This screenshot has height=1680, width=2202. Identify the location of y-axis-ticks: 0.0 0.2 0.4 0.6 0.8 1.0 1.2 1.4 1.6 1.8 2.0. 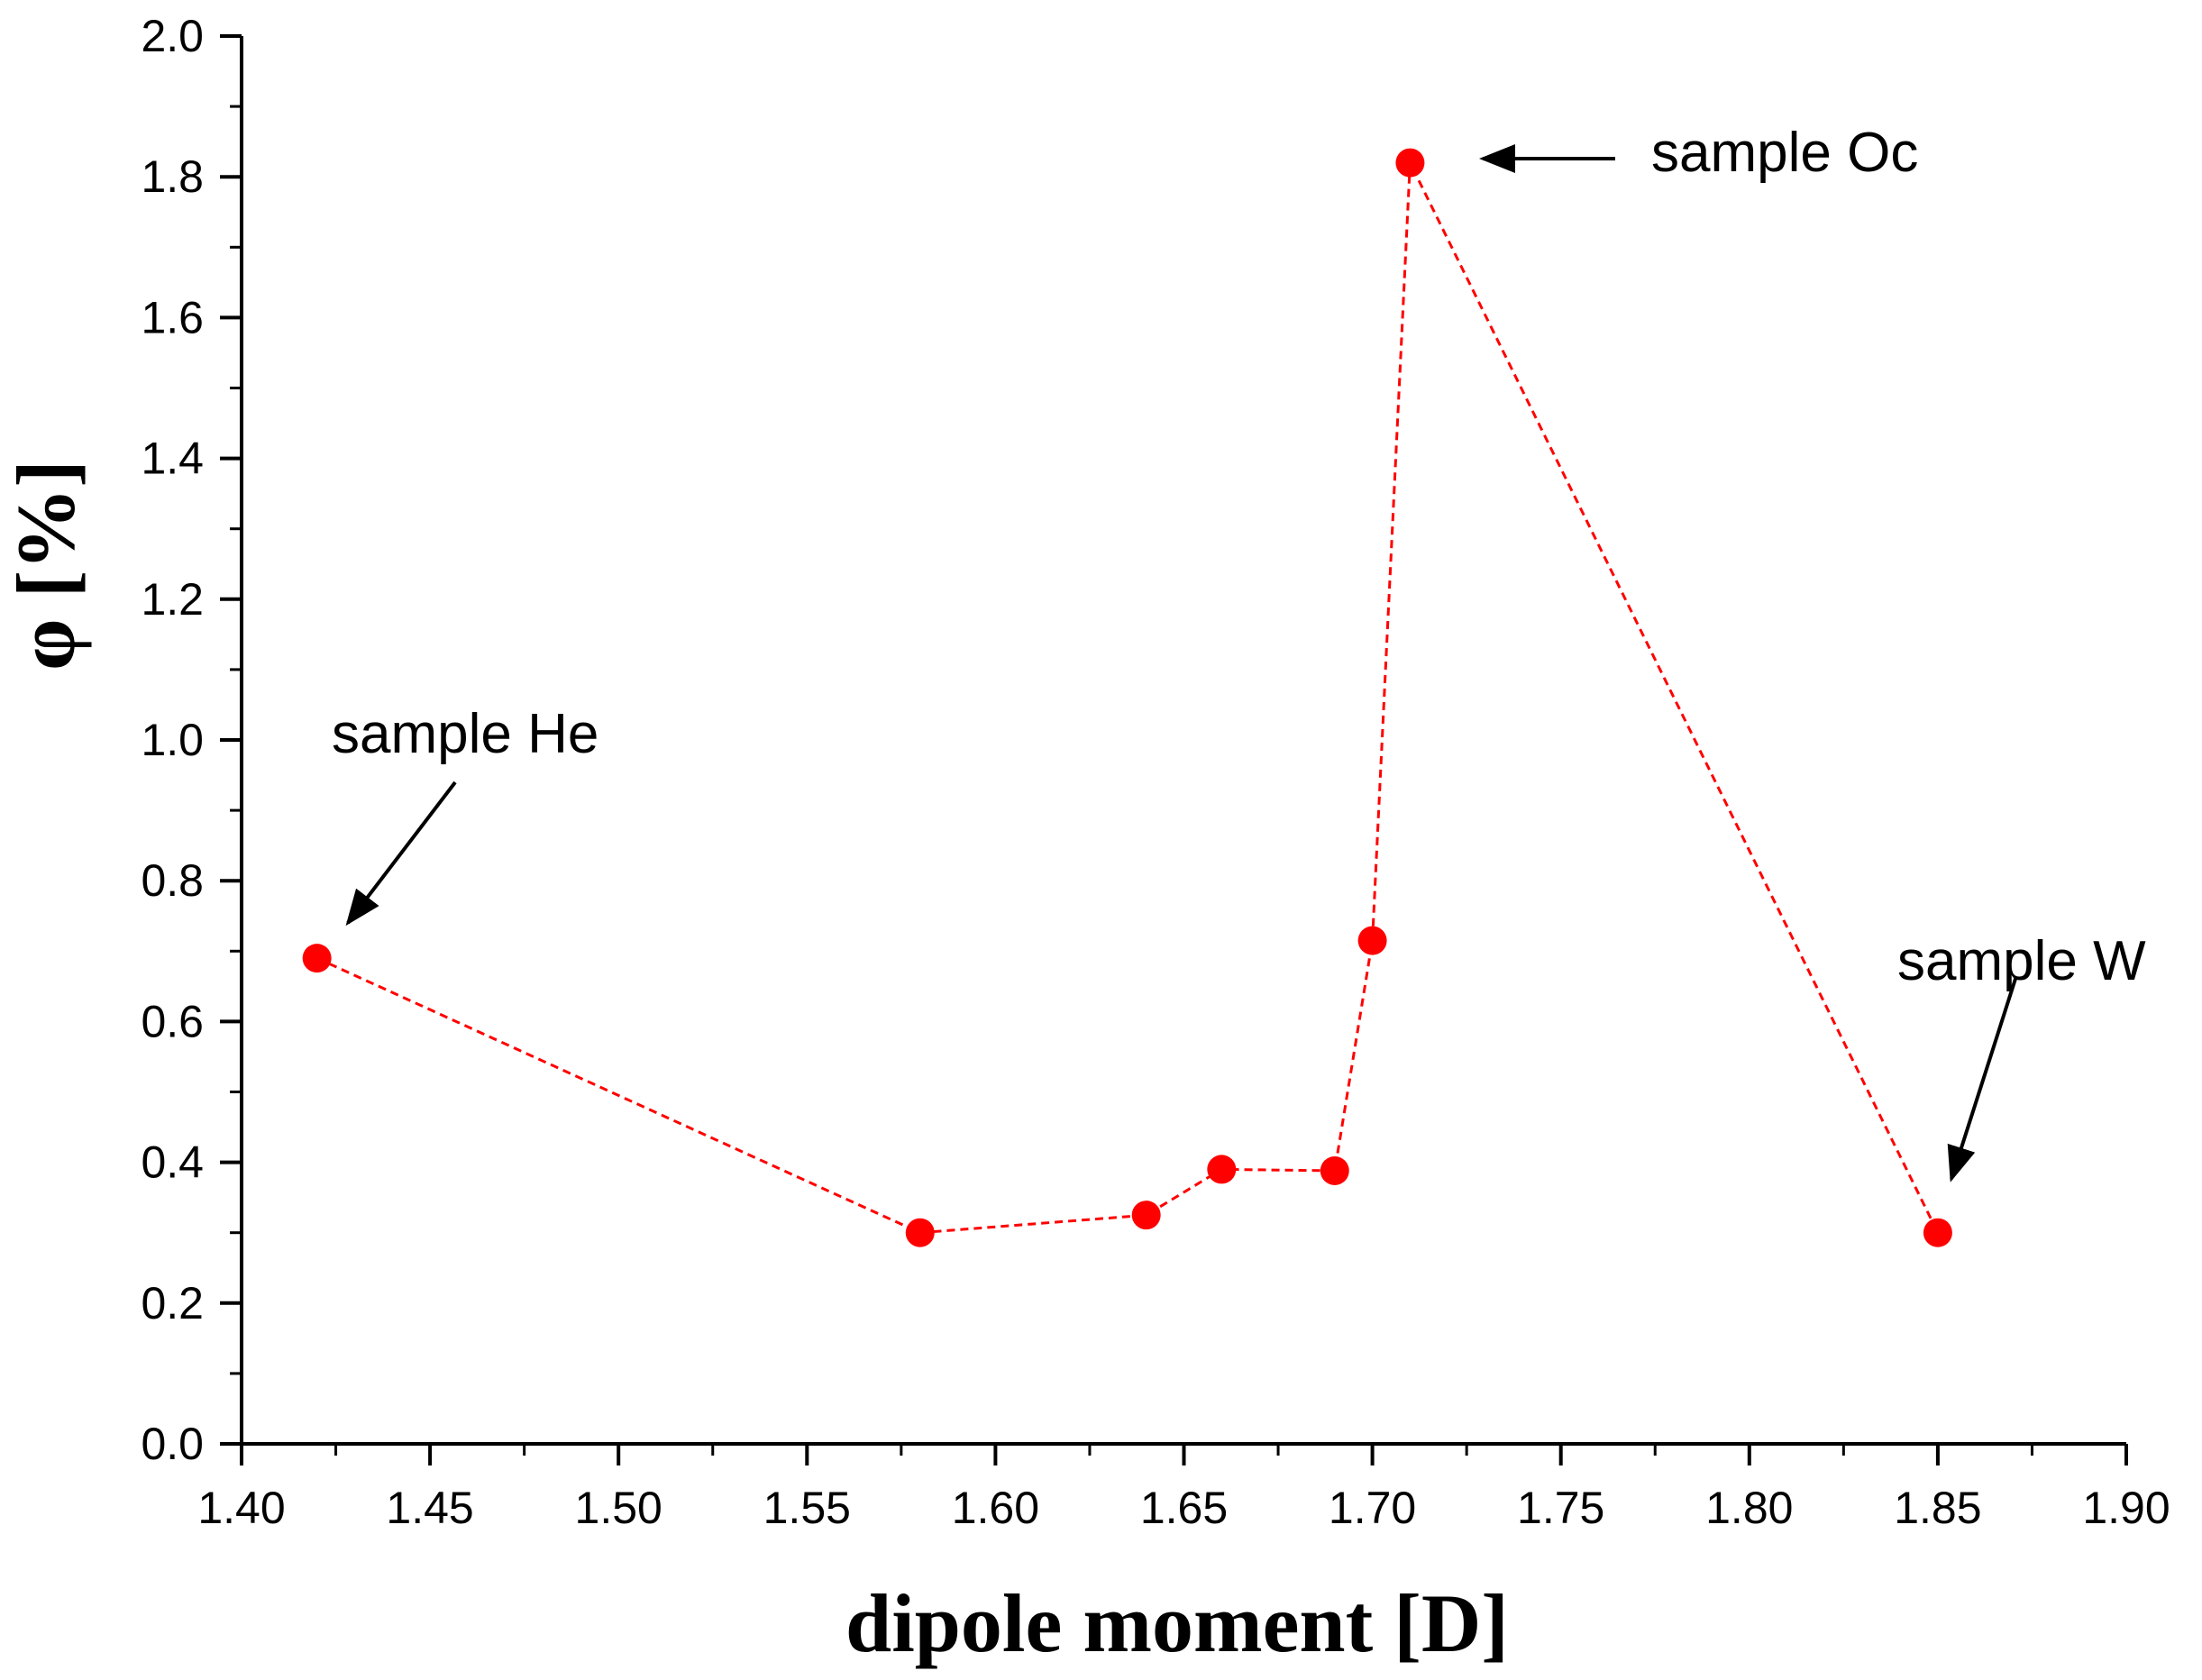
(191, 740).